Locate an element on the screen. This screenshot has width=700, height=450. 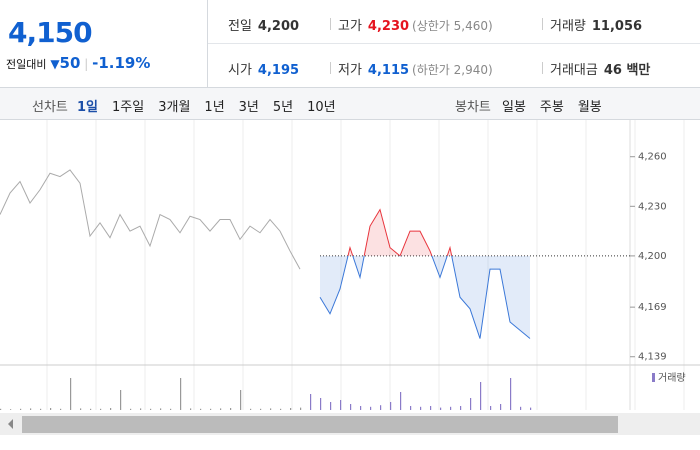
price: 4,150 is located at coordinates (50, 32).